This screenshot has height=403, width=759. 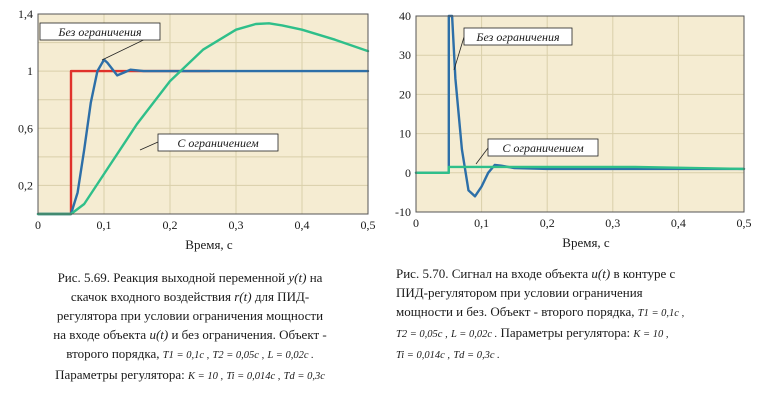 What do you see at coordinates (405, 134) in the screenshot?
I see `y-tick-label: 10` at bounding box center [405, 134].